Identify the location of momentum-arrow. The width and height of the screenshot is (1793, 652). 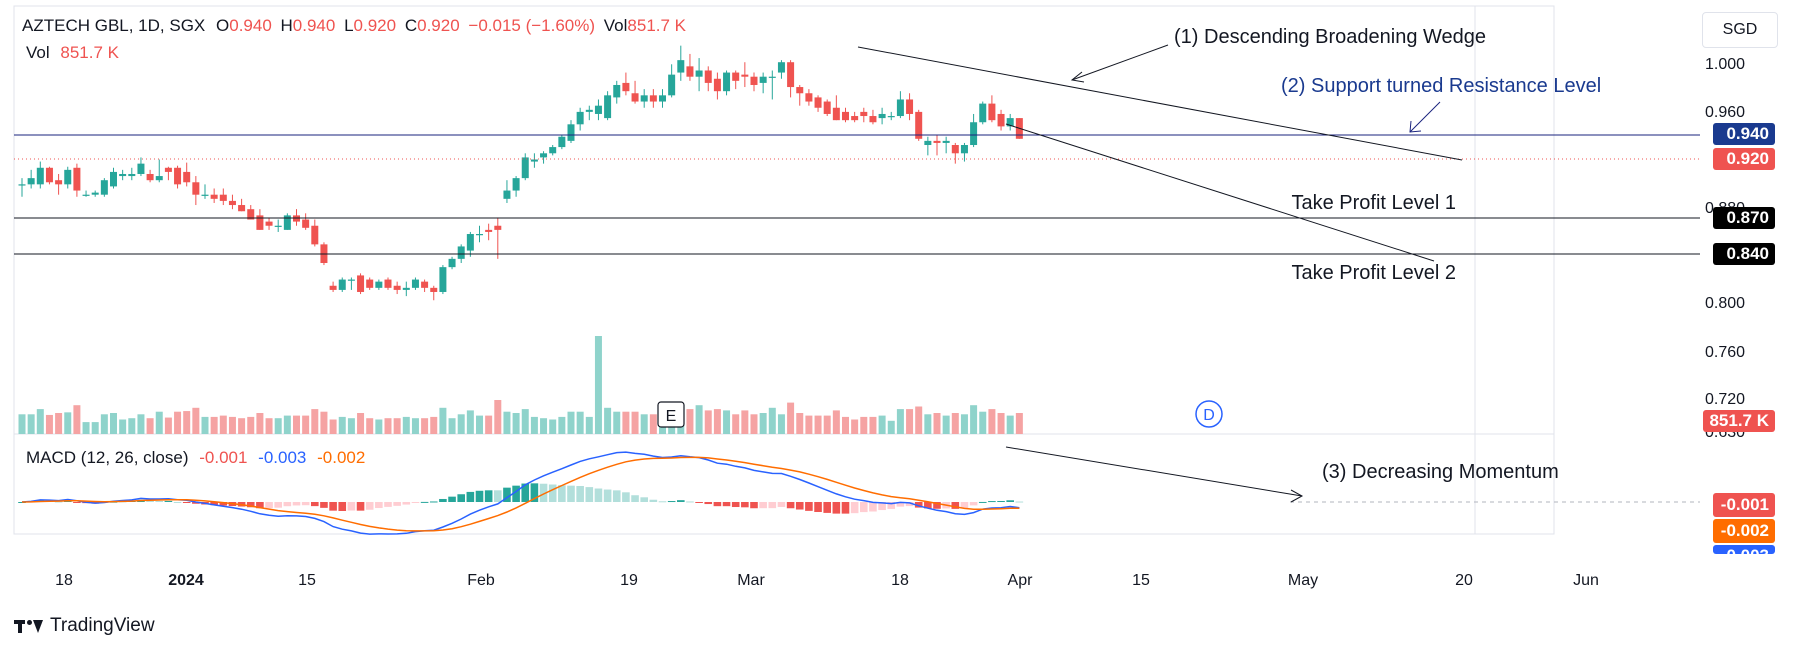
(1154, 474).